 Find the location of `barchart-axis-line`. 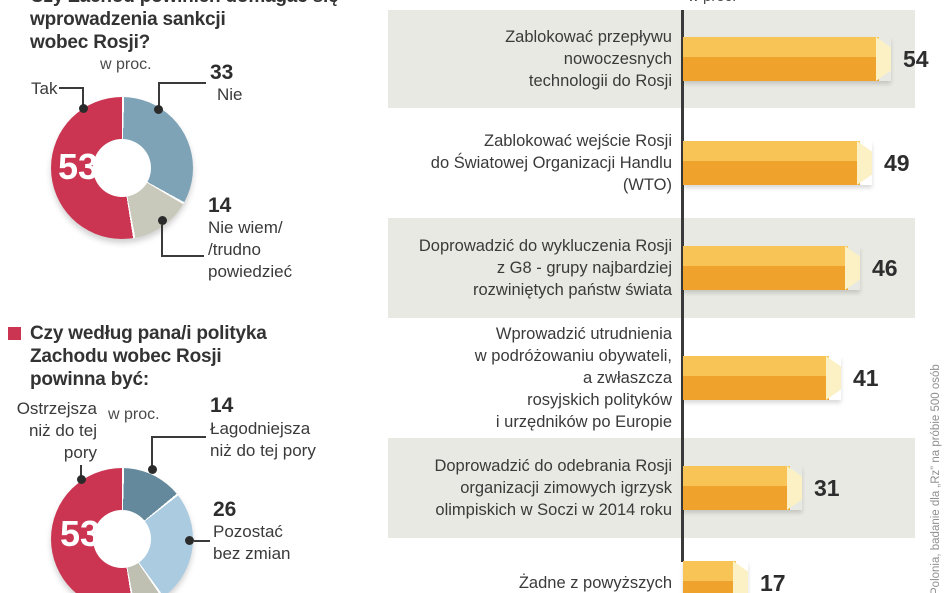

barchart-axis-line is located at coordinates (682, 286).